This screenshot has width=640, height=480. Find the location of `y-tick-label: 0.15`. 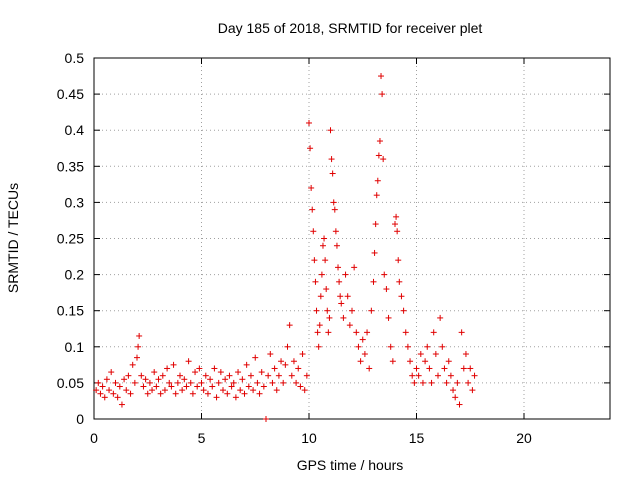

y-tick-label: 0.15 is located at coordinates (70, 311).